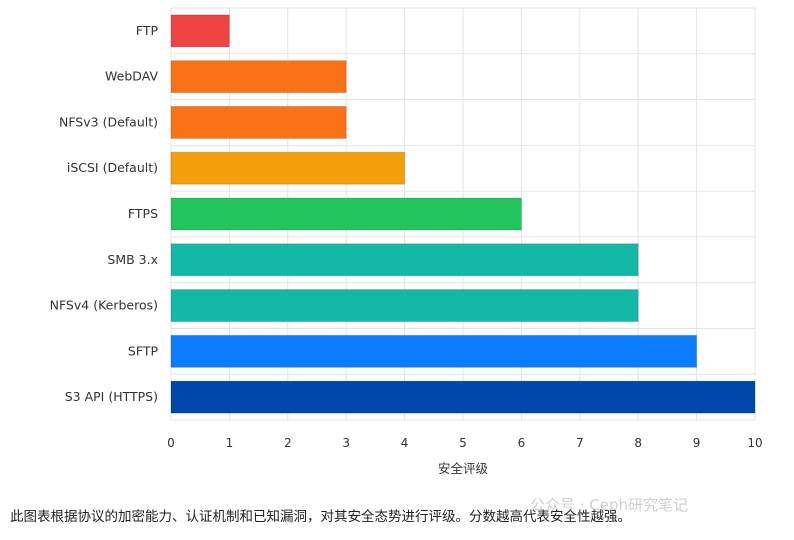 This screenshot has width=794, height=540. What do you see at coordinates (111, 396) in the screenshot?
I see `category-label-8: S3 API (HTTPS)` at bounding box center [111, 396].